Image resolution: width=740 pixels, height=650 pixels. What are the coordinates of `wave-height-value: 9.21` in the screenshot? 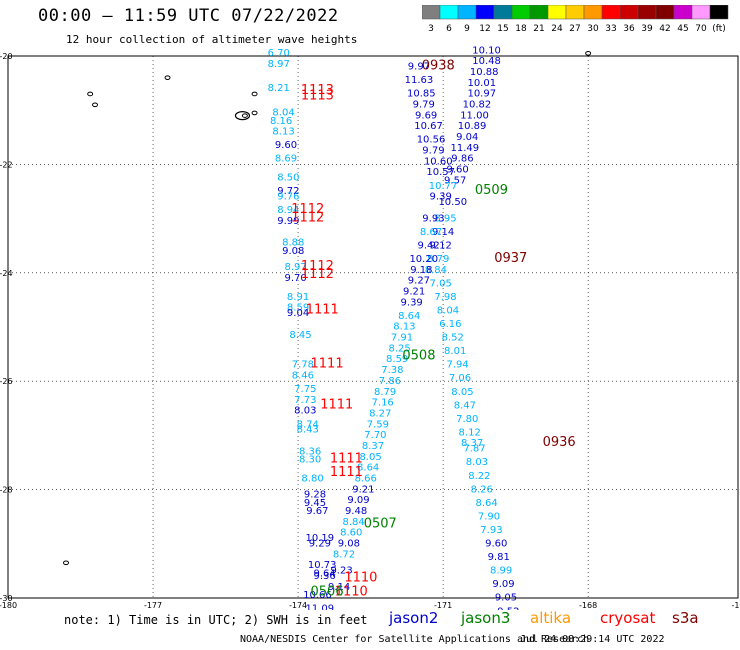 It's located at (363, 489).